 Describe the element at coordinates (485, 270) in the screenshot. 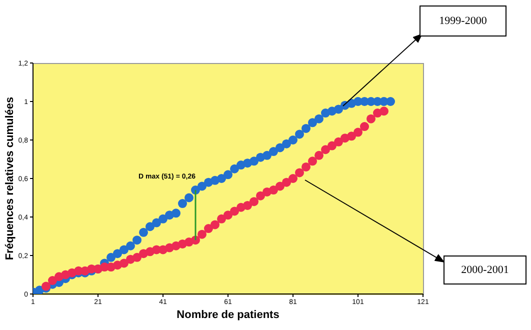

I see `text: 2000-2001` at that location.